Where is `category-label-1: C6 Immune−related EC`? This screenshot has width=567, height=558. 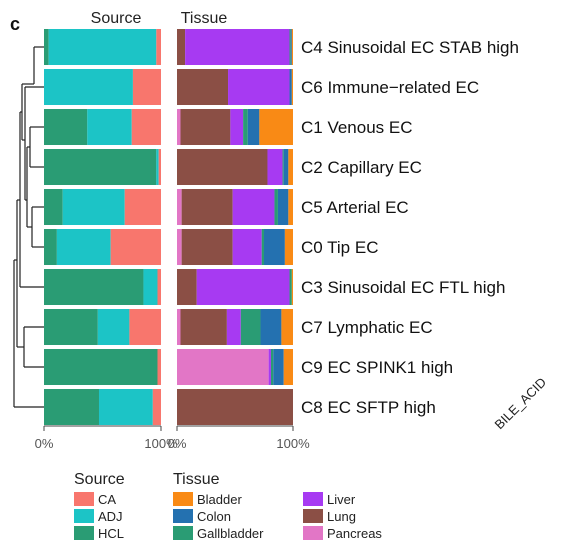 category-label-1: C6 Immune−related EC is located at coordinates (390, 87).